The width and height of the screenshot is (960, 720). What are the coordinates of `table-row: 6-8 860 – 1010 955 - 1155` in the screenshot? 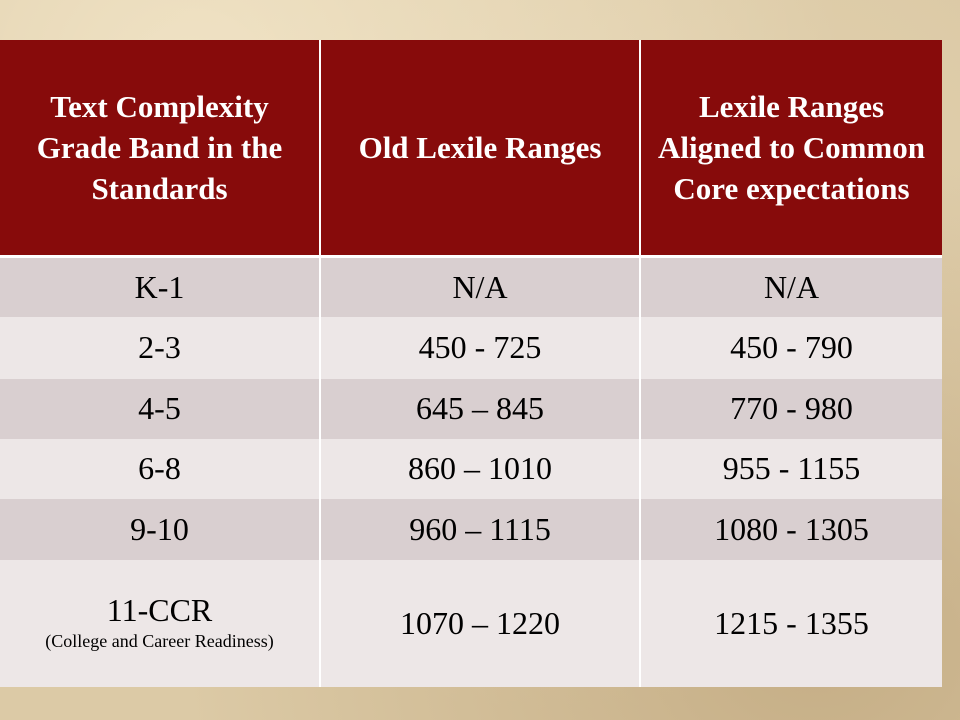 It's located at (471, 468).